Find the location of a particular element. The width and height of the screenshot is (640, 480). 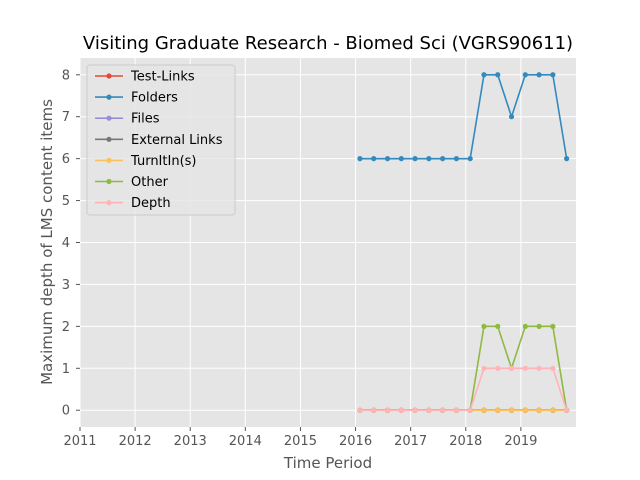

x-tick-label: 2013 is located at coordinates (190, 441).